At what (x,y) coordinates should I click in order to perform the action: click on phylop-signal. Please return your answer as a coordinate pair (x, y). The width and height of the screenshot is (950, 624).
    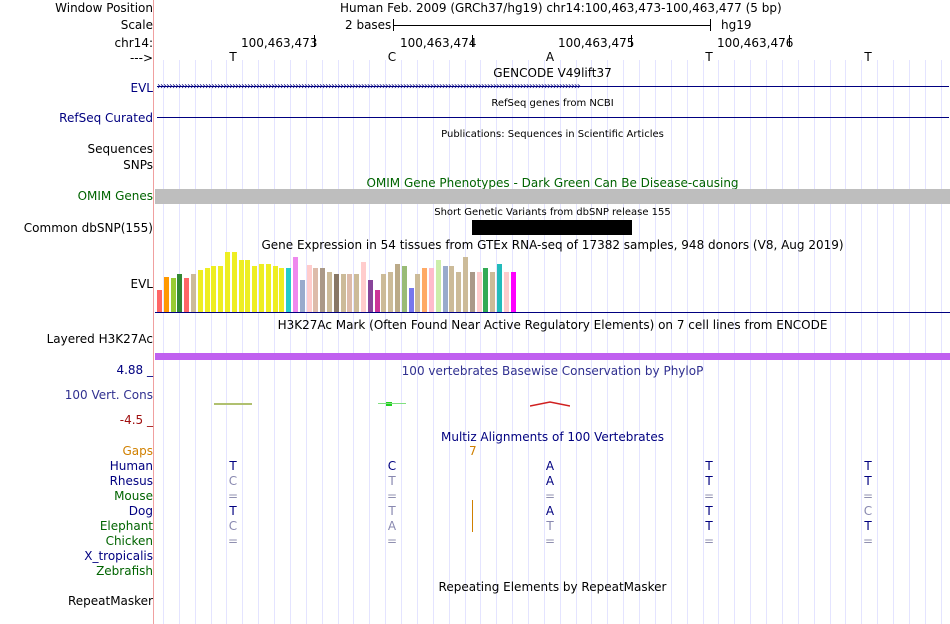
    Looking at the image, I should click on (389, 404).